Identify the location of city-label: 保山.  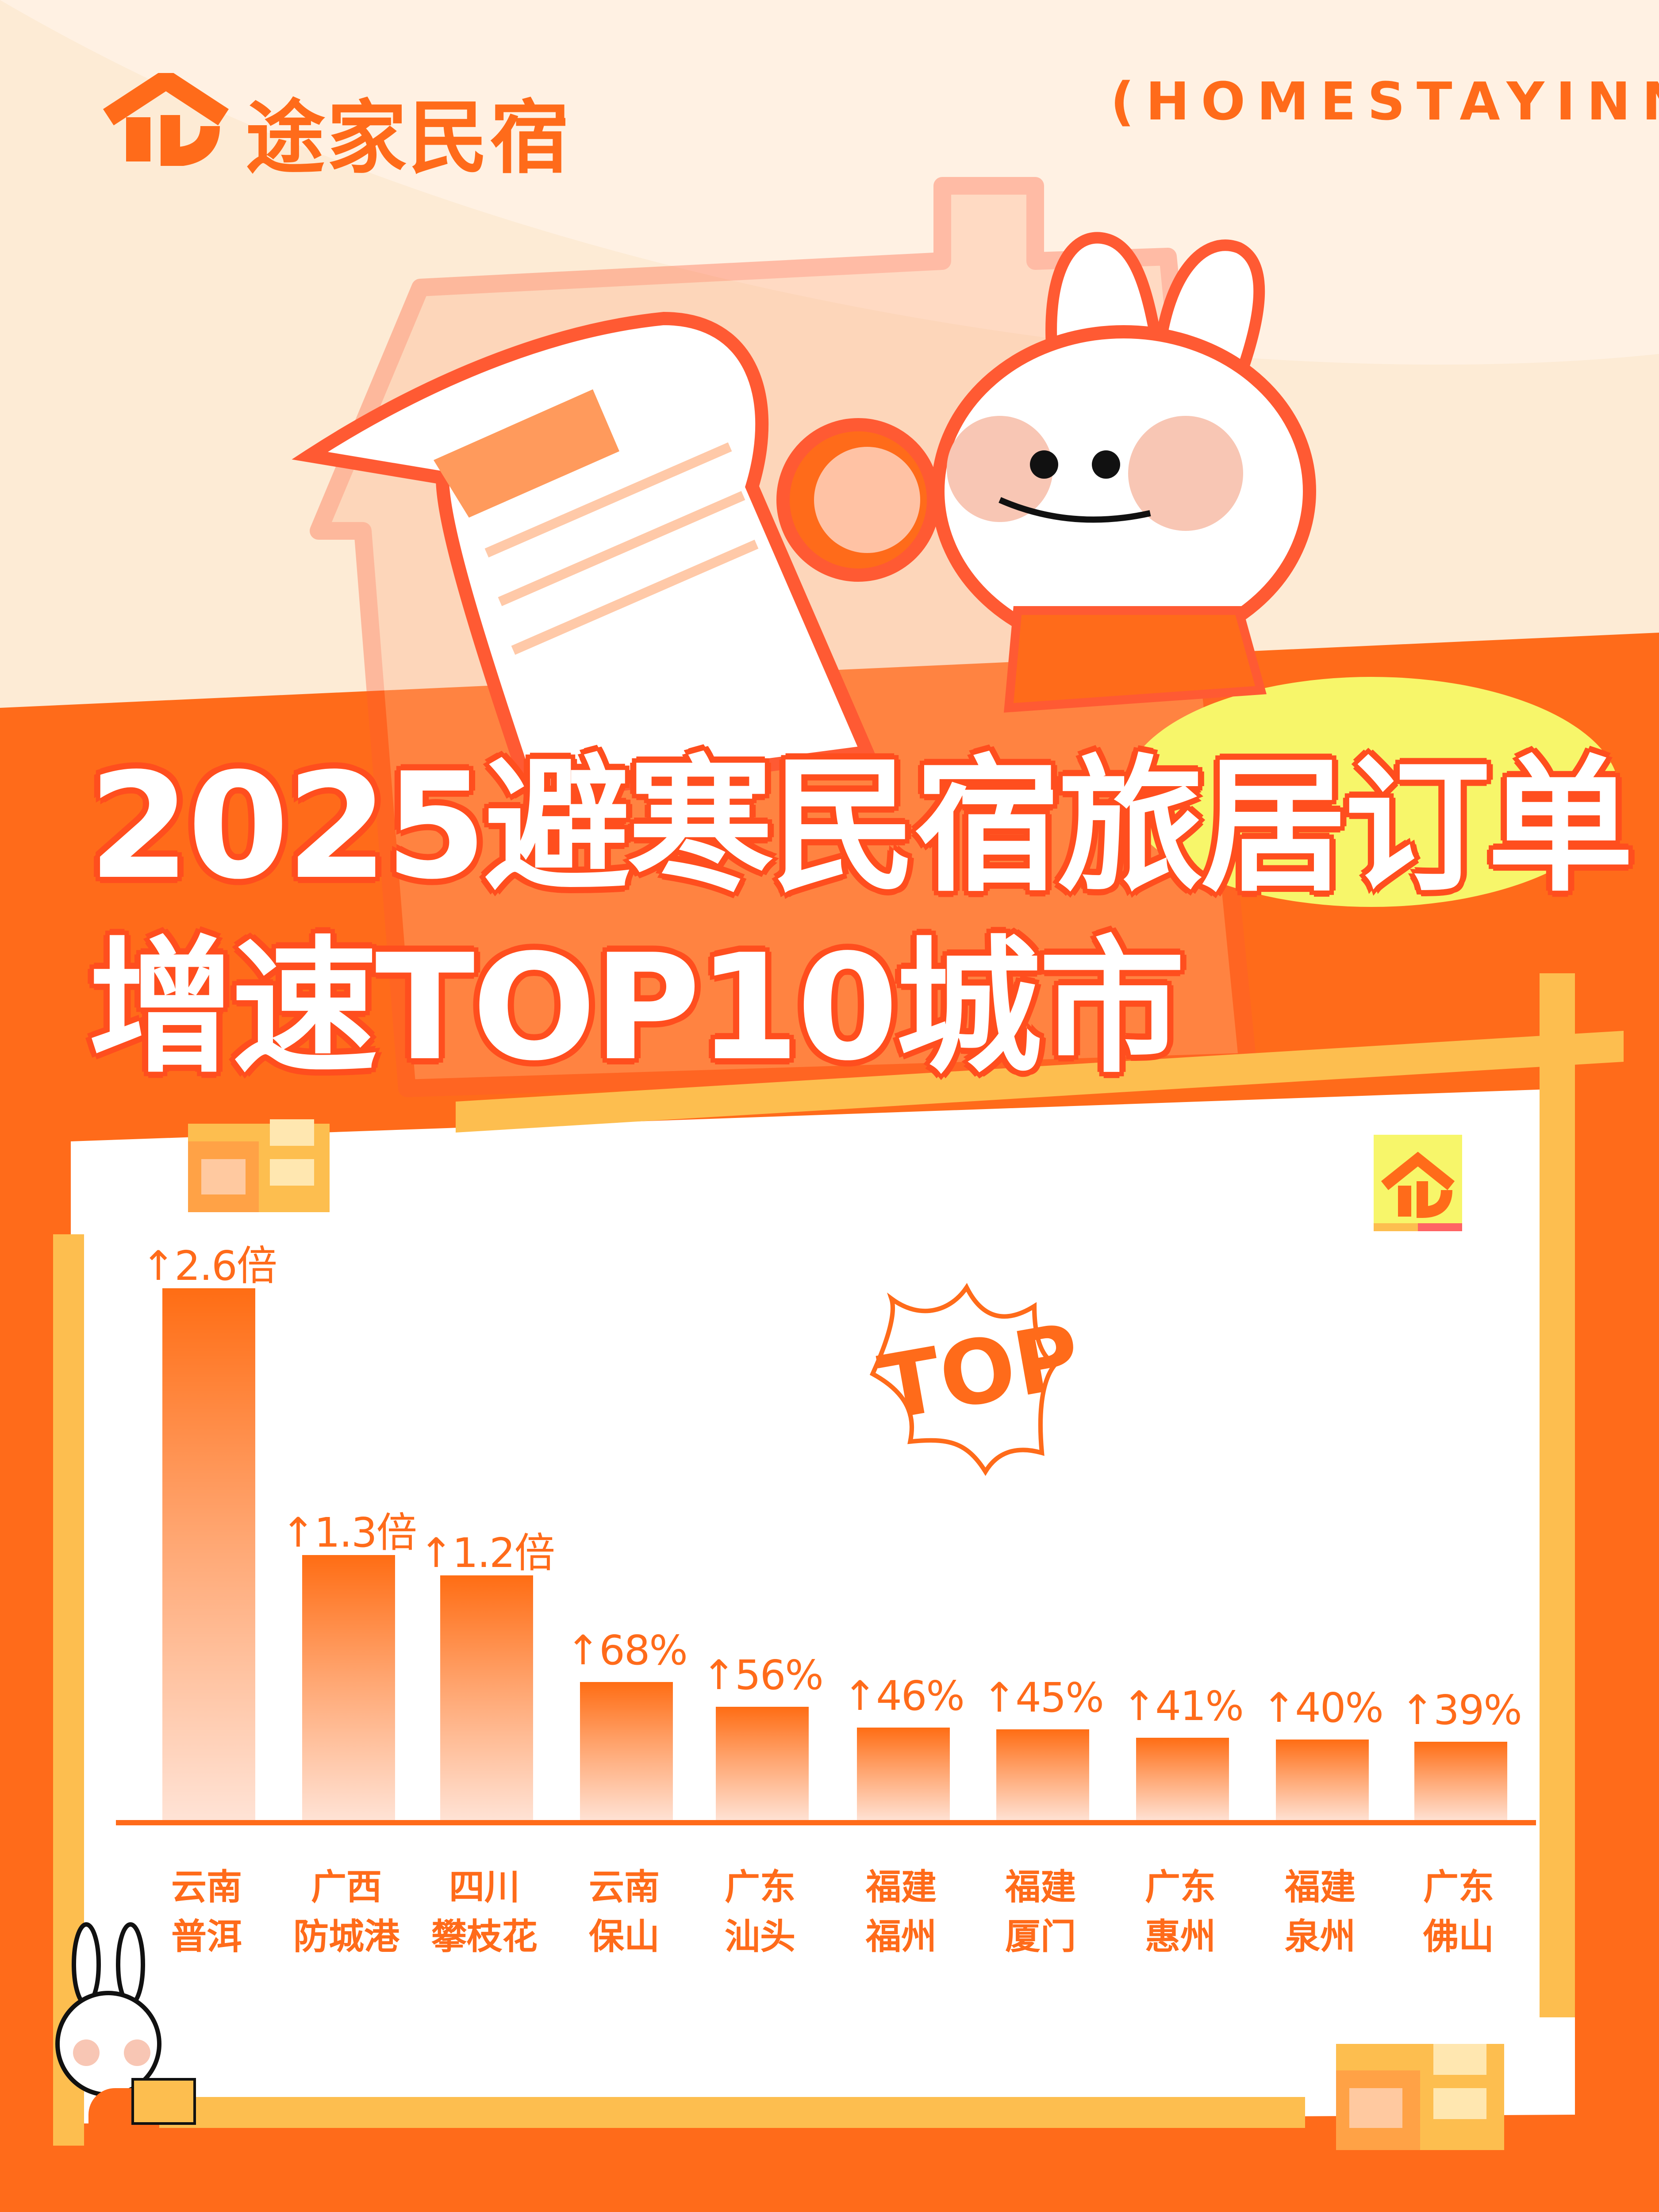
(624, 1937).